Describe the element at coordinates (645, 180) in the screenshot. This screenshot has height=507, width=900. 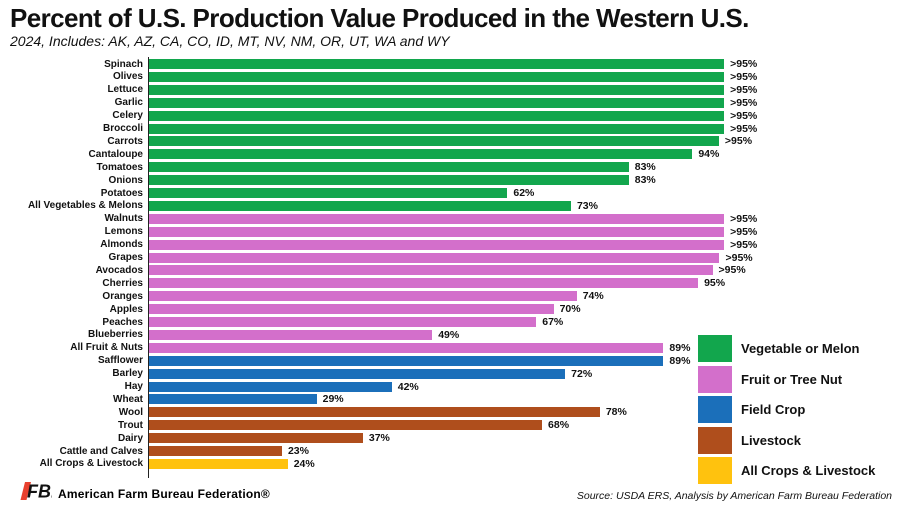
I see `value-label: 83%` at that location.